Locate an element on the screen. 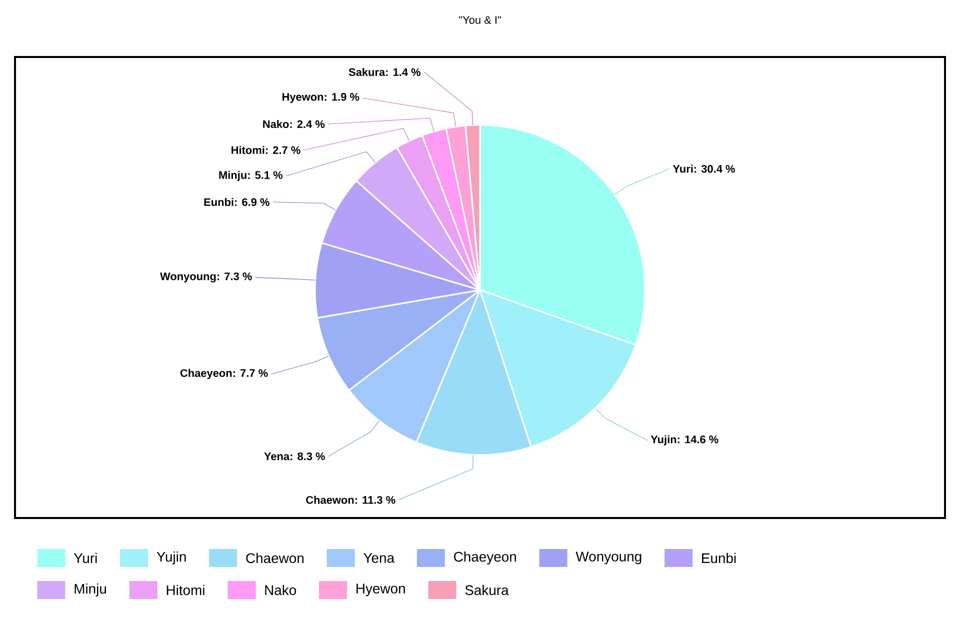 Image resolution: width=960 pixels, height=640 pixels. legend-label: Nako is located at coordinates (280, 590).